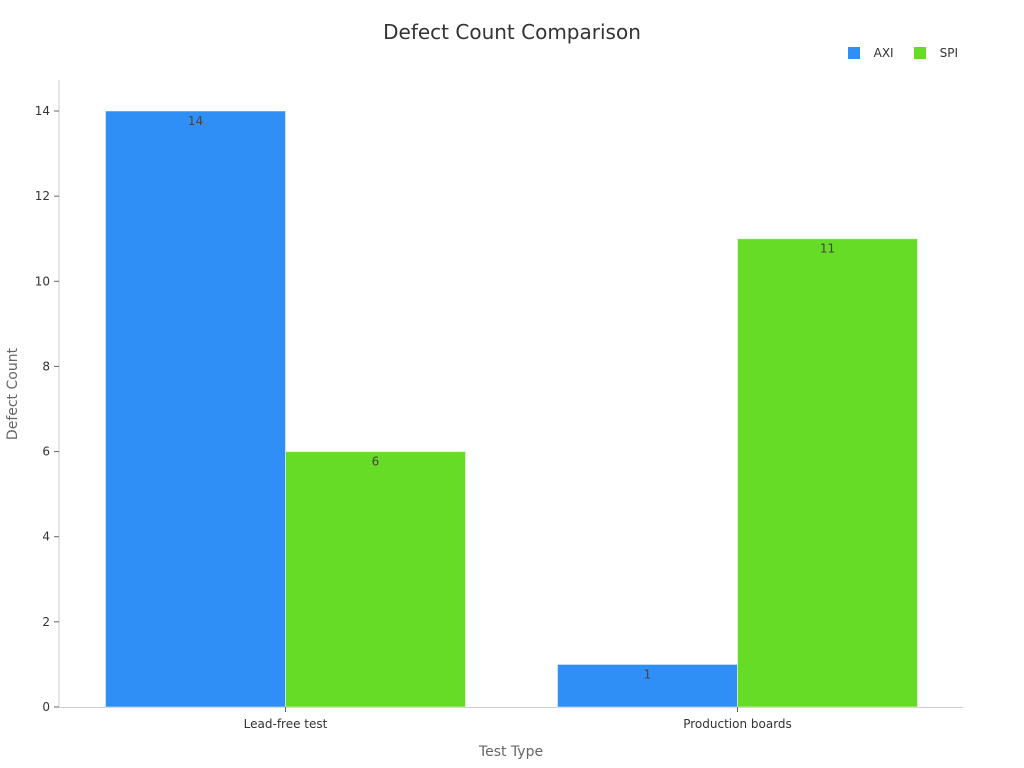 This screenshot has width=1024, height=768. What do you see at coordinates (46, 366) in the screenshot?
I see `y-tick-label: 8` at bounding box center [46, 366].